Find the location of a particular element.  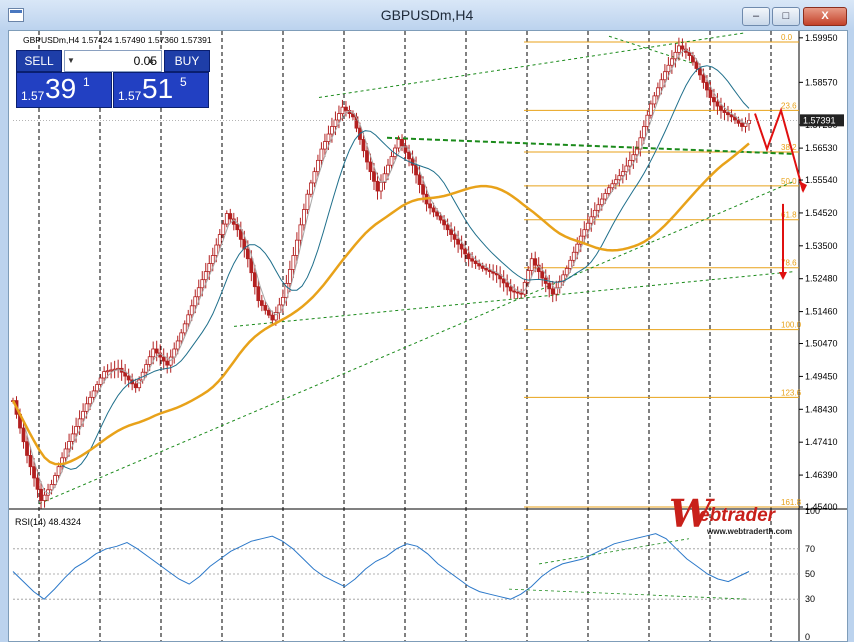

buy-price-prefix: 1.57 is located at coordinates (130, 96).